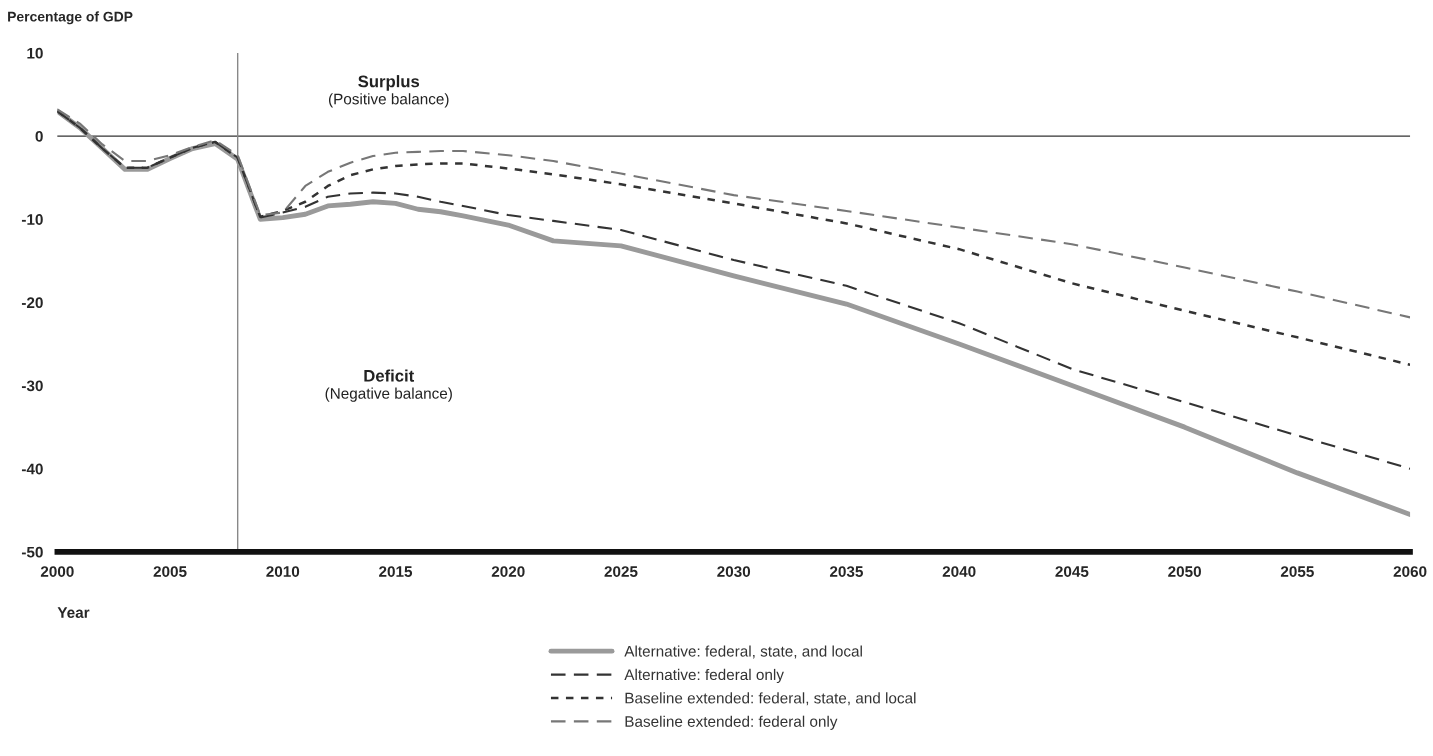 This screenshot has height=756, width=1433. What do you see at coordinates (396, 571) in the screenshot?
I see `x-tick-label: 2015` at bounding box center [396, 571].